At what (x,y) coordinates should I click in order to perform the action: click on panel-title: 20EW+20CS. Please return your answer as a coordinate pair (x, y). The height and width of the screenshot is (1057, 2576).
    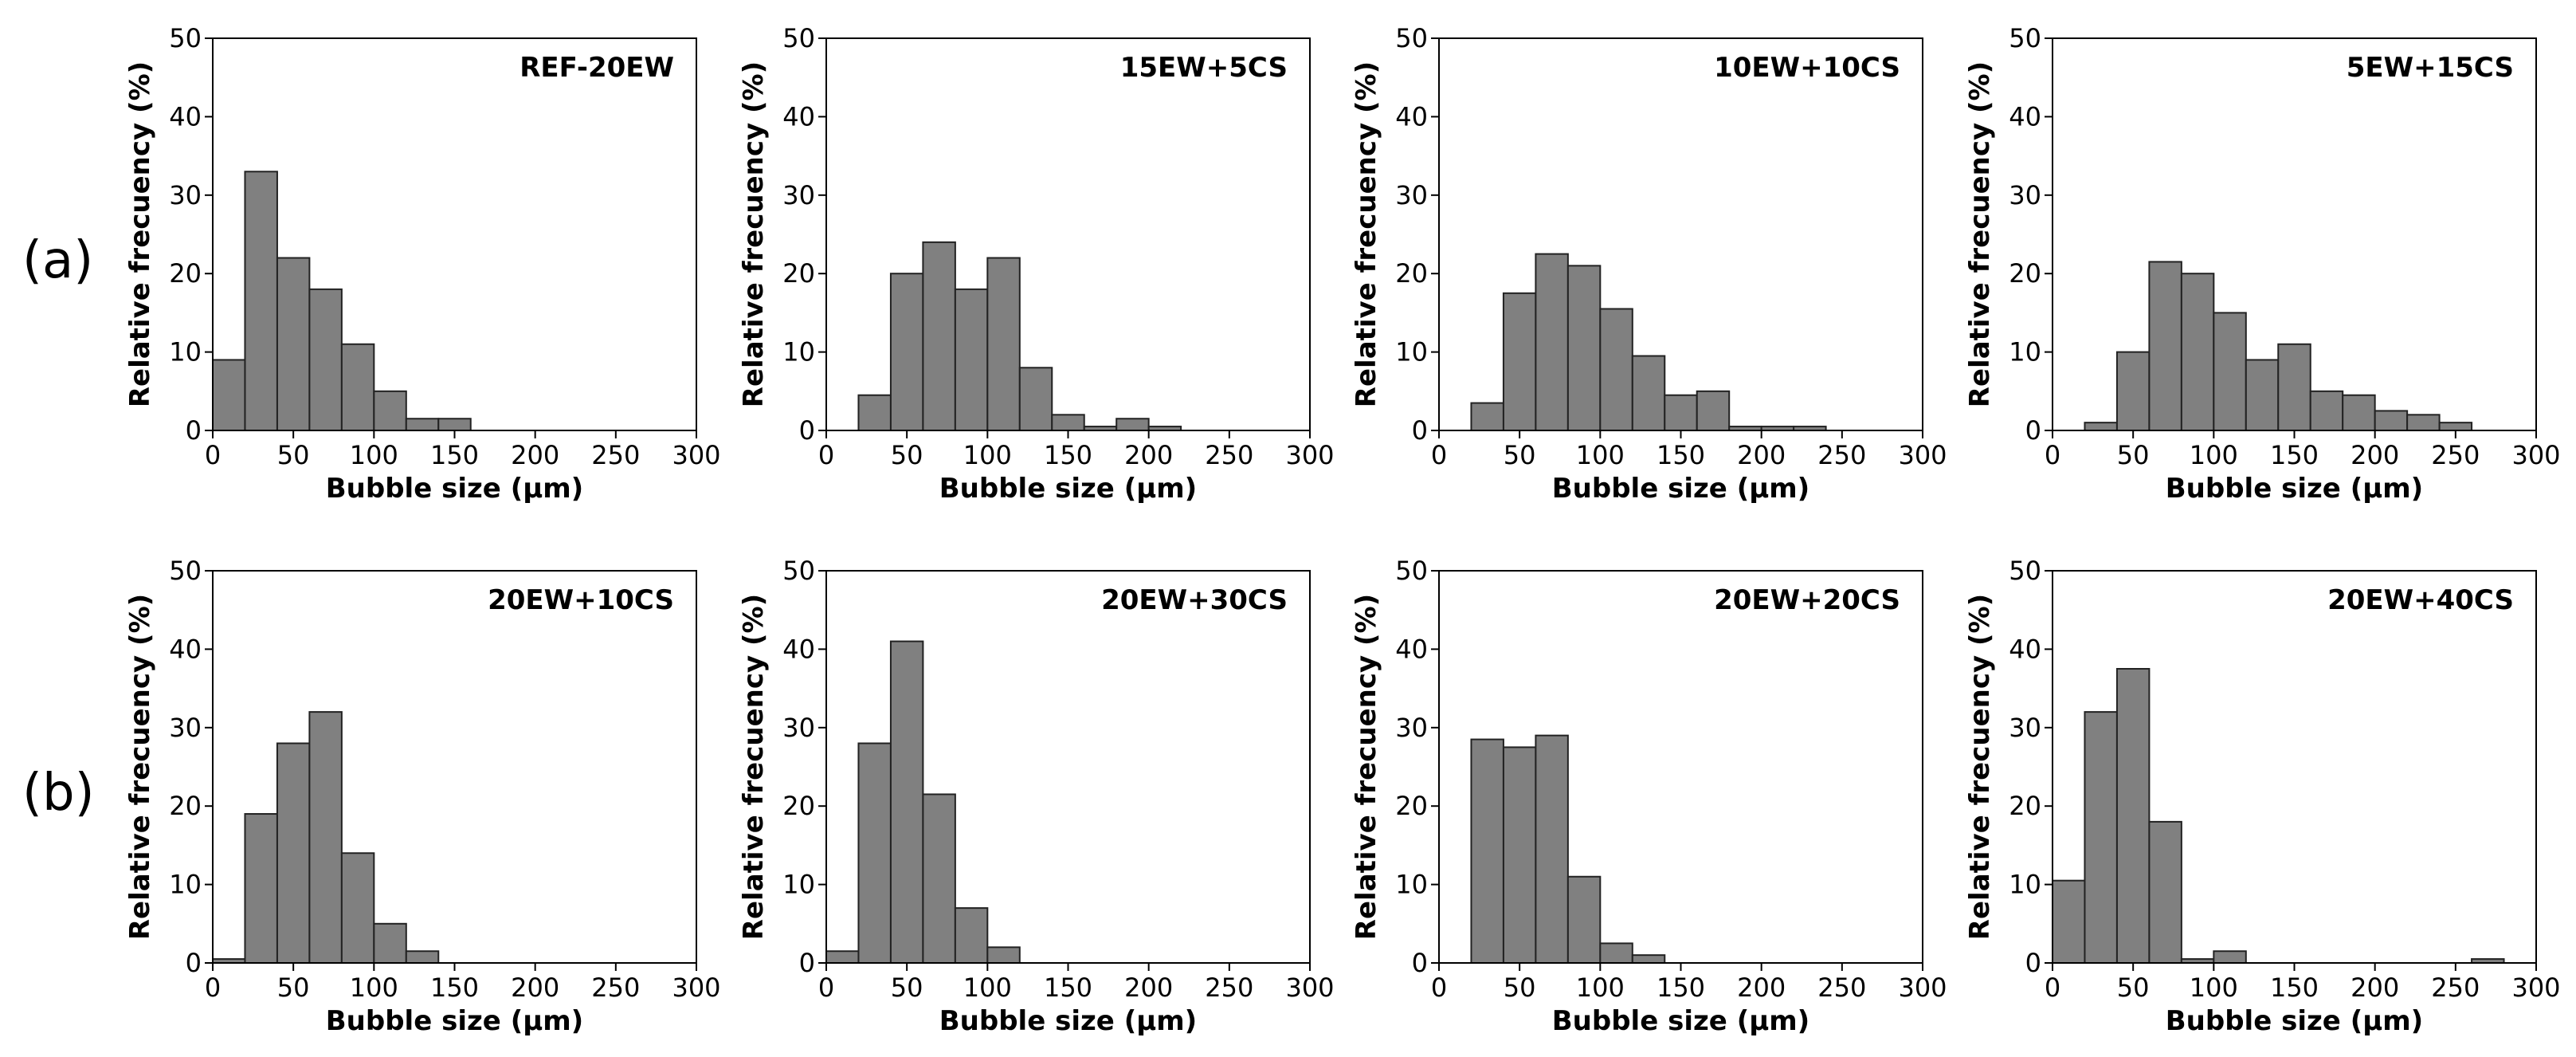
    Looking at the image, I should click on (1807, 600).